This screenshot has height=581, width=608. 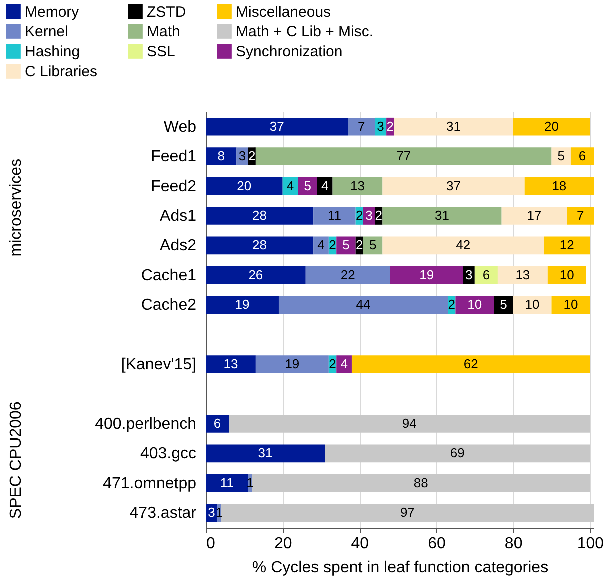 What do you see at coordinates (178, 246) in the screenshot?
I see `y-tick-label: Ads2` at bounding box center [178, 246].